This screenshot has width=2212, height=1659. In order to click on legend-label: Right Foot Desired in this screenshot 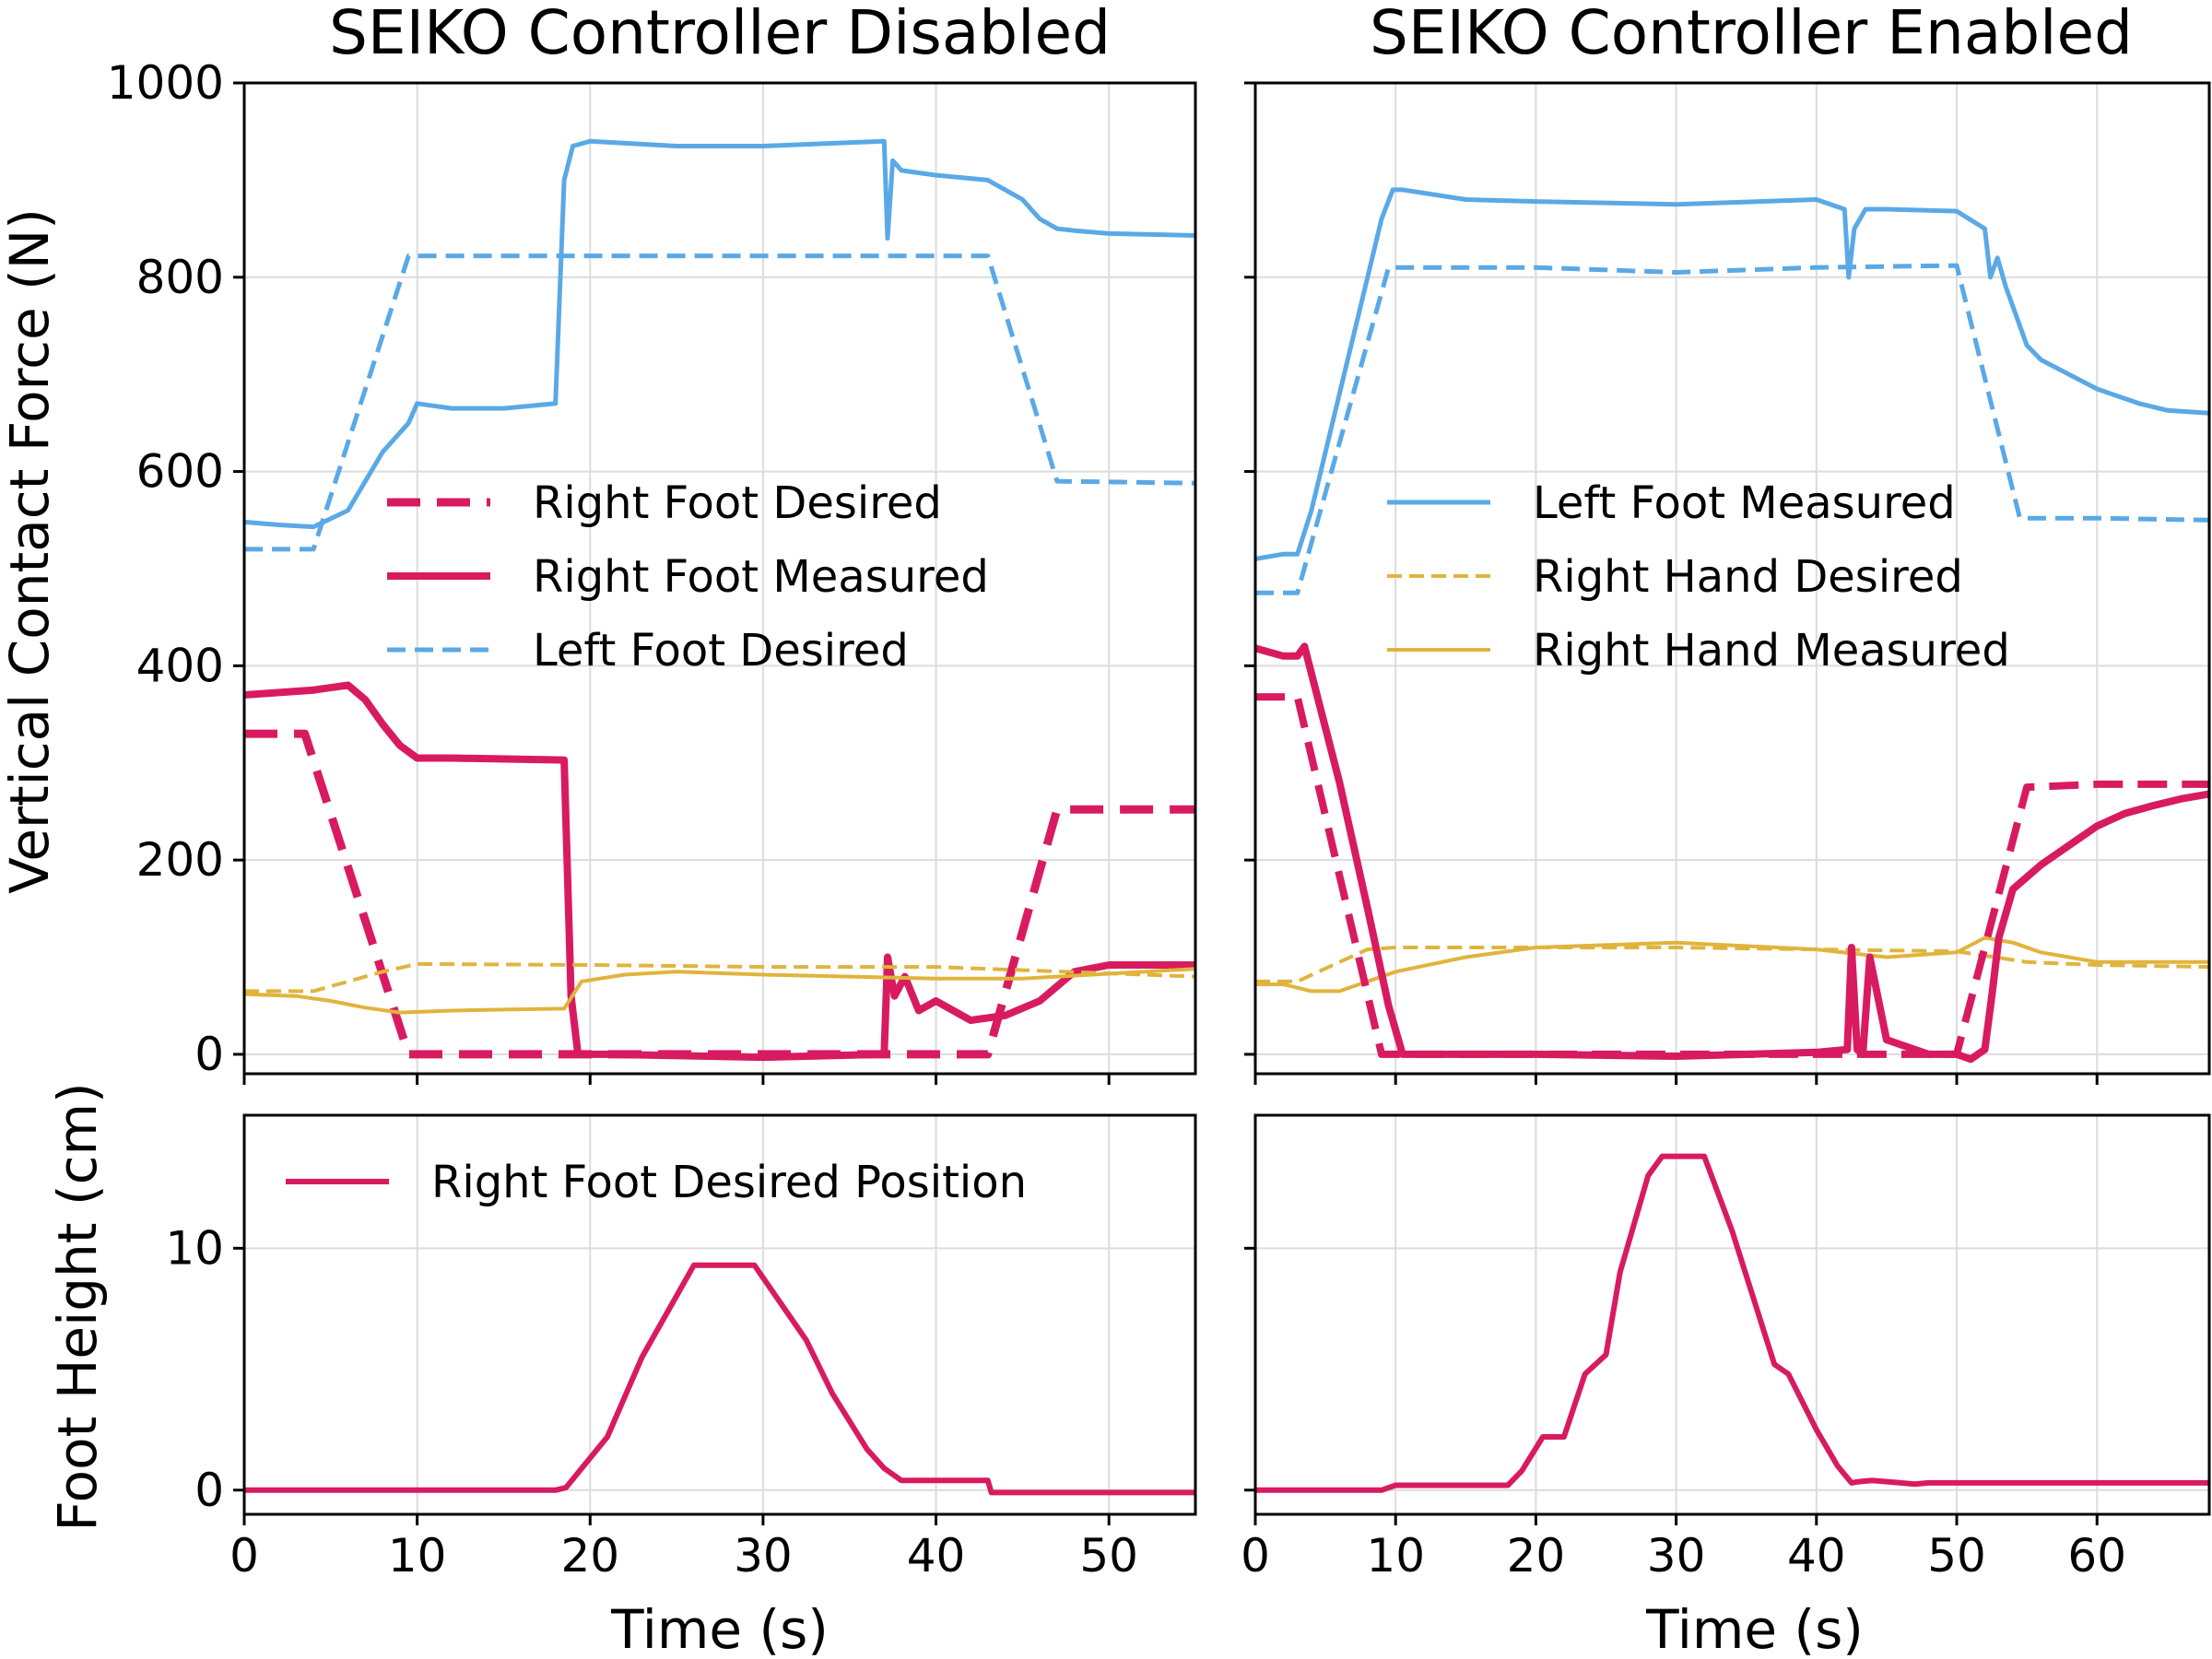, I will do `click(737, 503)`.